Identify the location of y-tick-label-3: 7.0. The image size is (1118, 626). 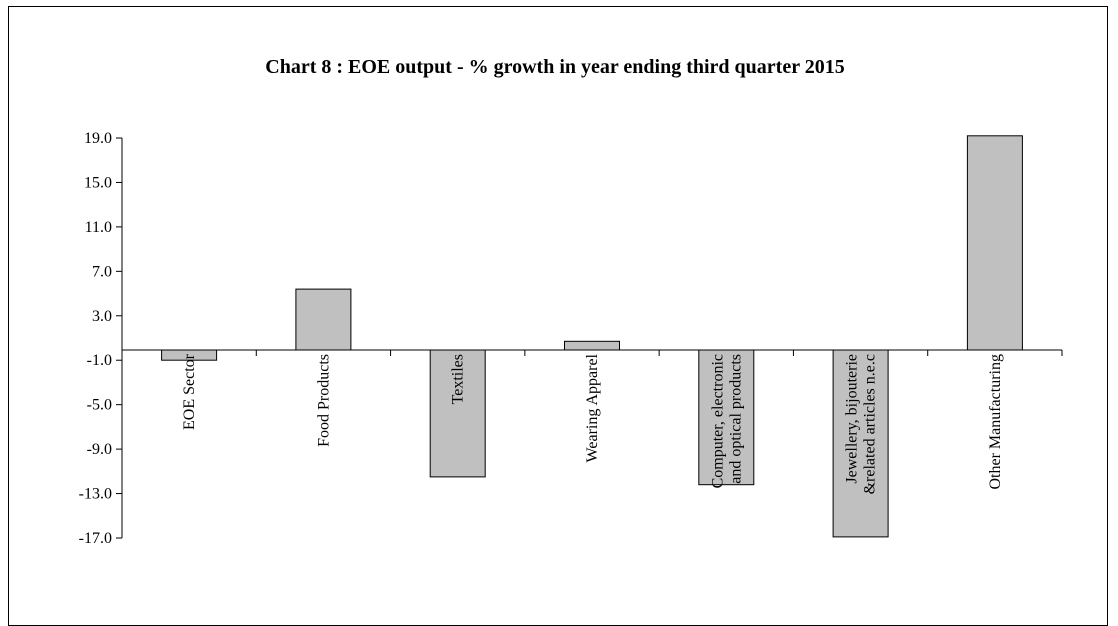
(102, 271).